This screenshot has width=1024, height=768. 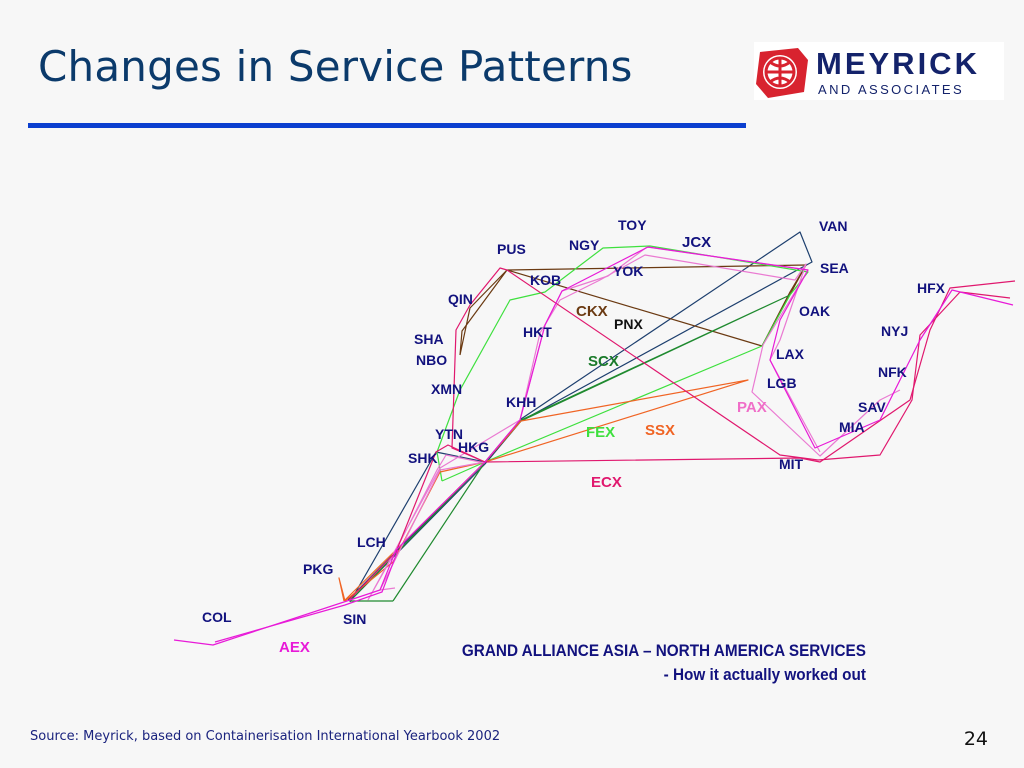 I want to click on port-label-pkg: PKG, so click(x=318, y=569).